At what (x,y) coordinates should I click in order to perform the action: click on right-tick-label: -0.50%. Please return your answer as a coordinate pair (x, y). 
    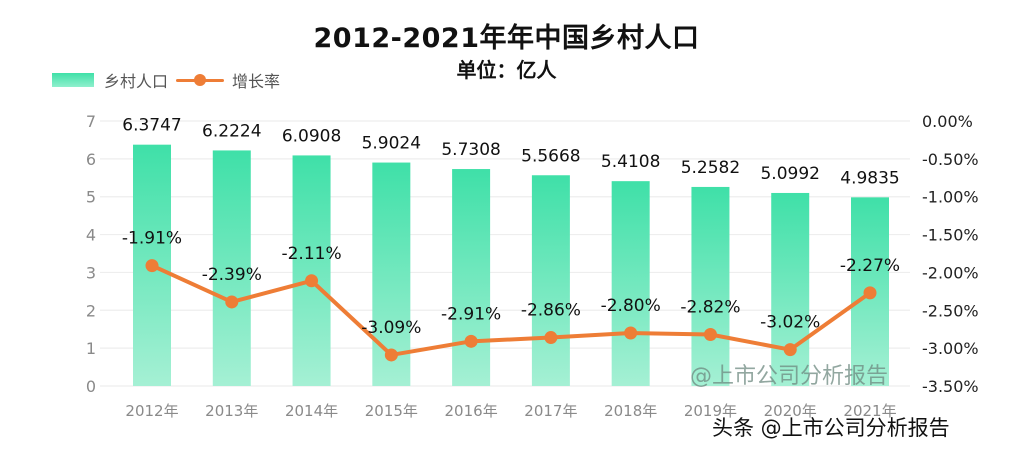
    Looking at the image, I should click on (950, 159).